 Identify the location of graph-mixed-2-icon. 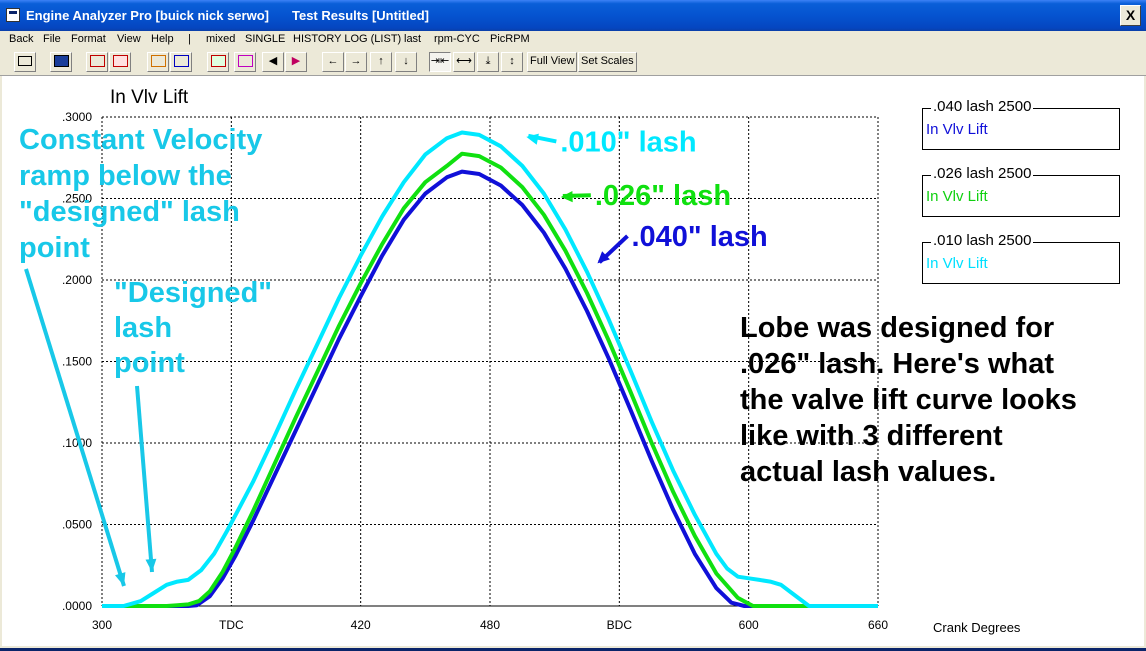
(245, 62).